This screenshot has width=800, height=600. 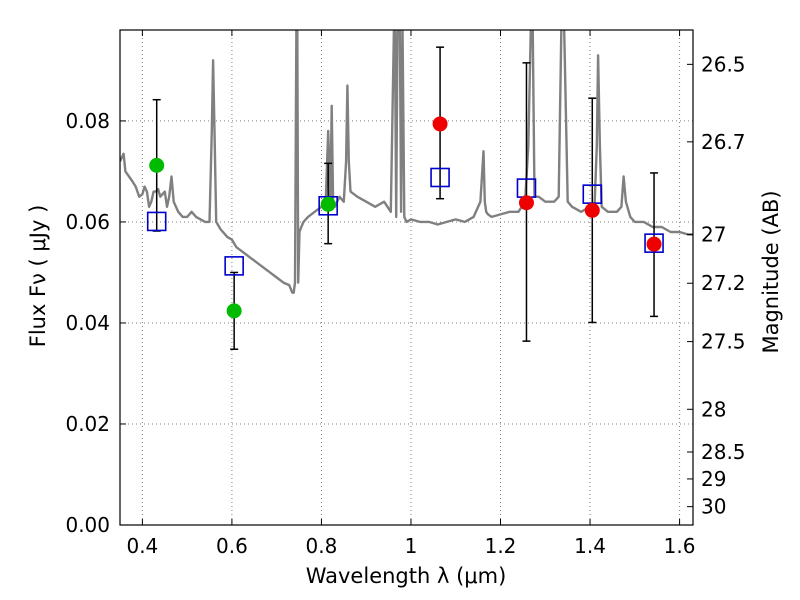 What do you see at coordinates (723, 283) in the screenshot?
I see `mag-tick-label: 27.2` at bounding box center [723, 283].